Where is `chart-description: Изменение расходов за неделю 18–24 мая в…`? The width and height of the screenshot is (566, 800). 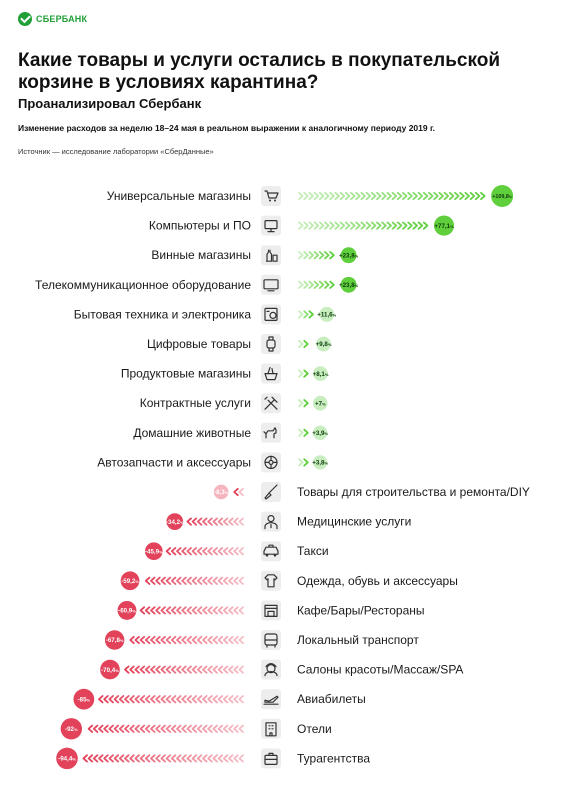
chart-description: Изменение расходов за неделю 18–24 мая в… is located at coordinates (227, 128).